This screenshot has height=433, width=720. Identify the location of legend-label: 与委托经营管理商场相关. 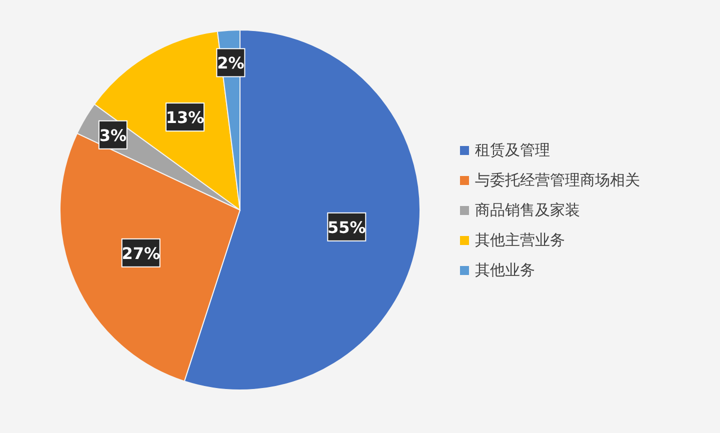
(557, 180).